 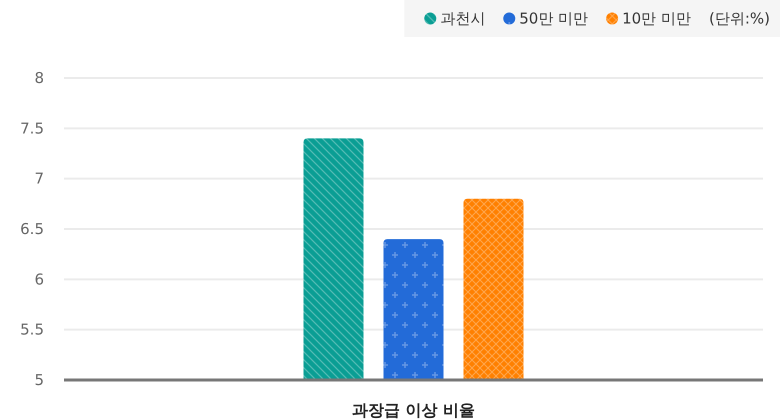 I want to click on y-tick-label: 7.5, so click(x=32, y=128).